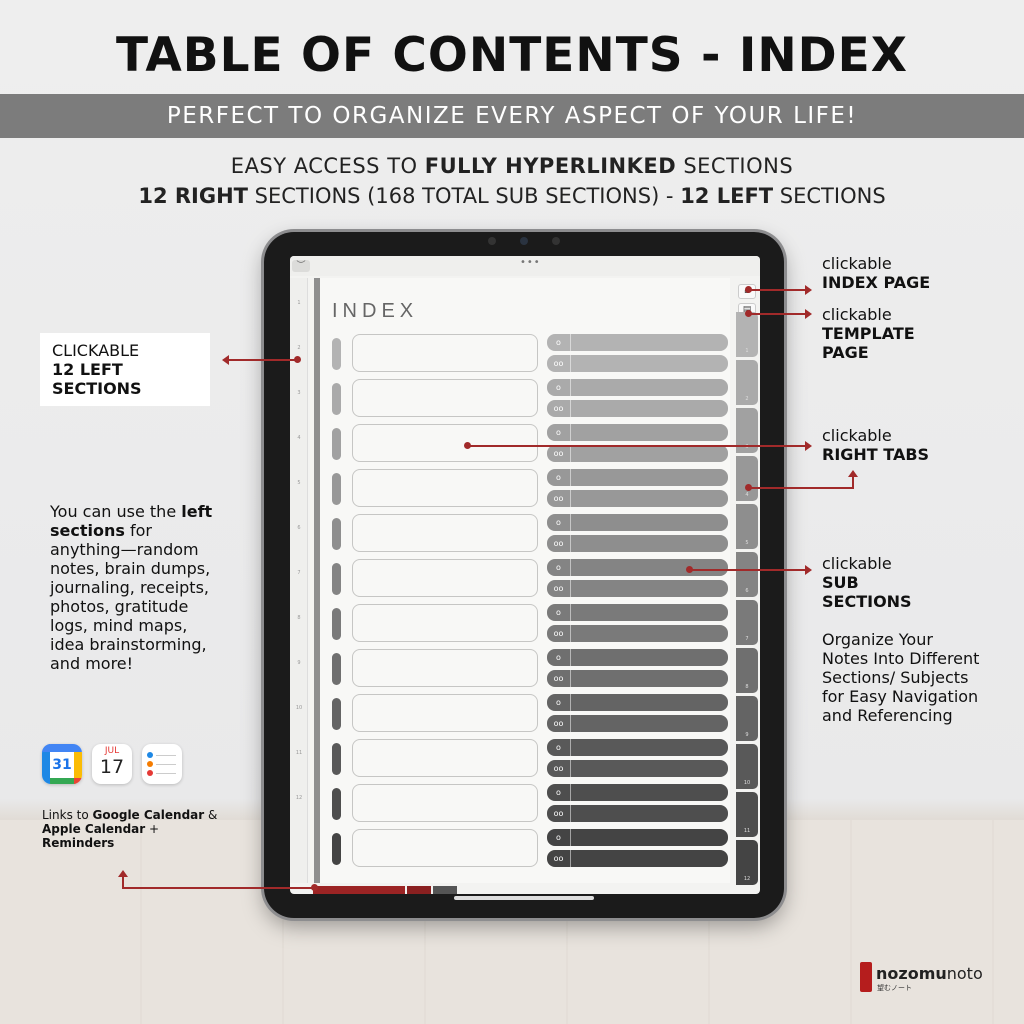 Image resolution: width=1024 pixels, height=1024 pixels. Describe the element at coordinates (512, 55) in the screenshot. I see `page-title: TABLE OF CONTENTS - INDEX` at that location.